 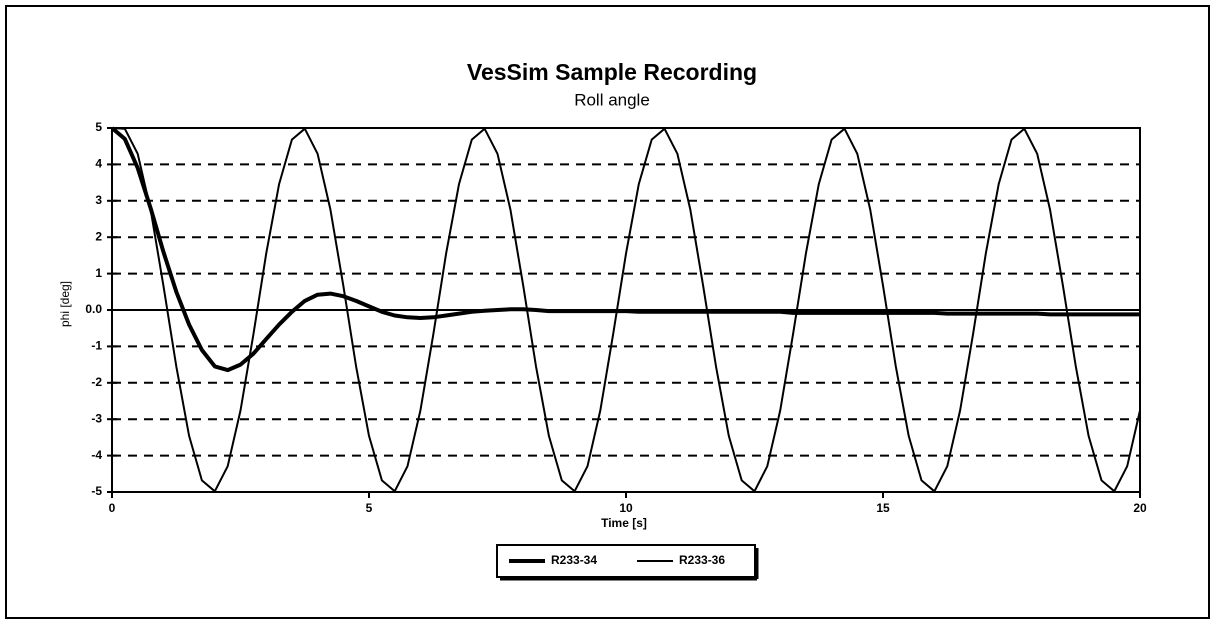 What do you see at coordinates (96, 382) in the screenshot?
I see `y-tick-label: -2` at bounding box center [96, 382].